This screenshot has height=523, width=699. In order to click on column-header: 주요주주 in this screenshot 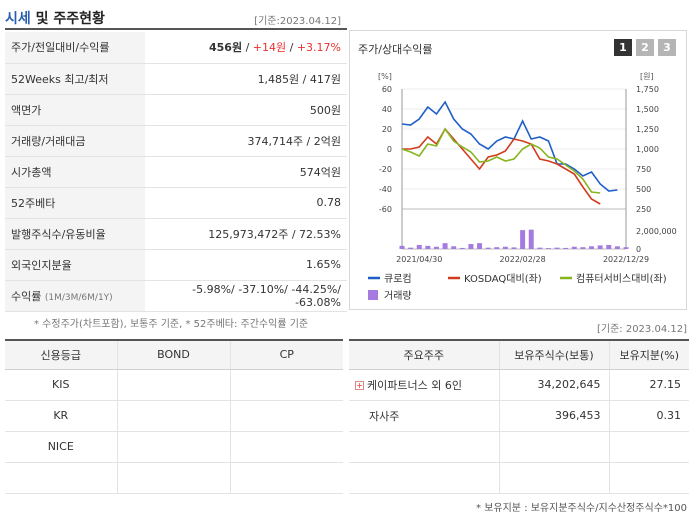, I will do `click(424, 355)`.